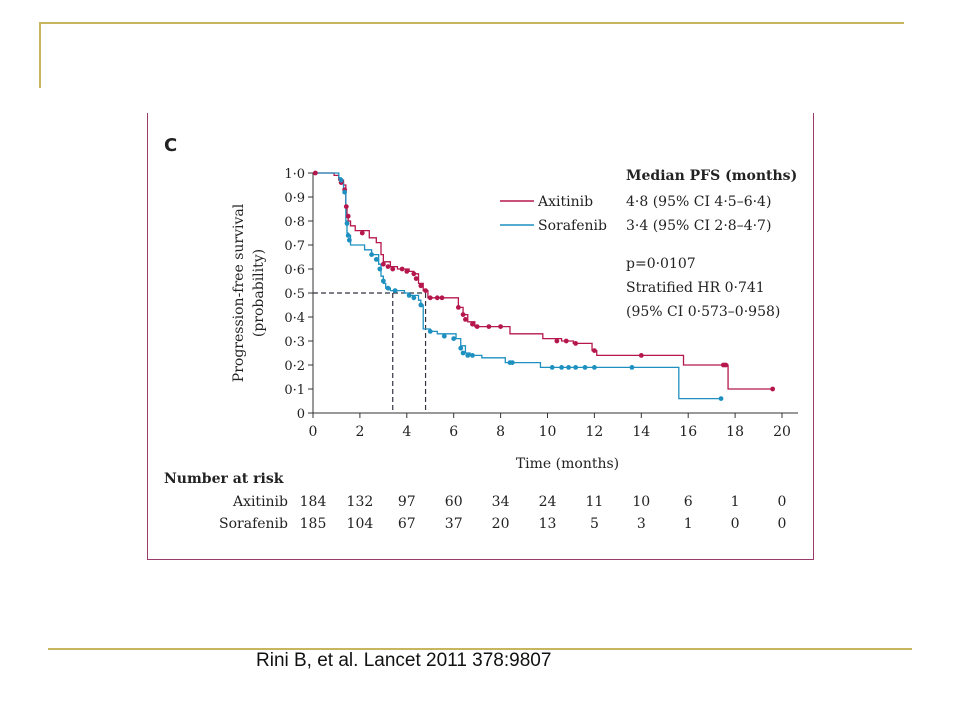  What do you see at coordinates (406, 432) in the screenshot?
I see `x-tick-label: 4` at bounding box center [406, 432].